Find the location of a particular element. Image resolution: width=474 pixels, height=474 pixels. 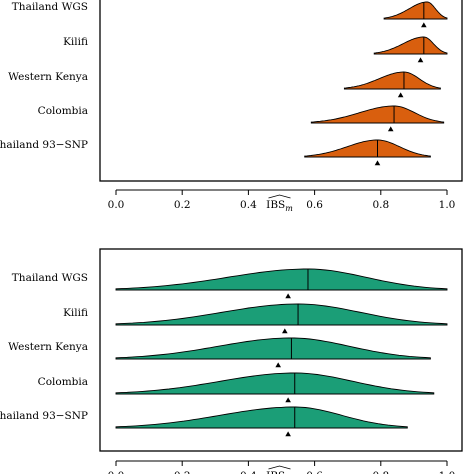

top-x-axis-label: IBSm is located at coordinates (279, 206).